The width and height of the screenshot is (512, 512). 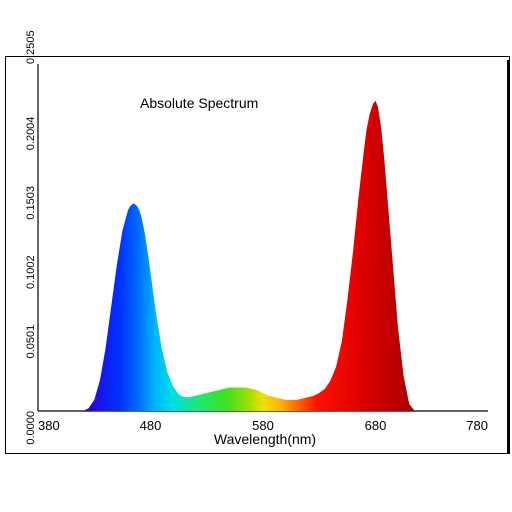 What do you see at coordinates (31, 47) in the screenshot?
I see `y-tick-label: 0.2505` at bounding box center [31, 47].